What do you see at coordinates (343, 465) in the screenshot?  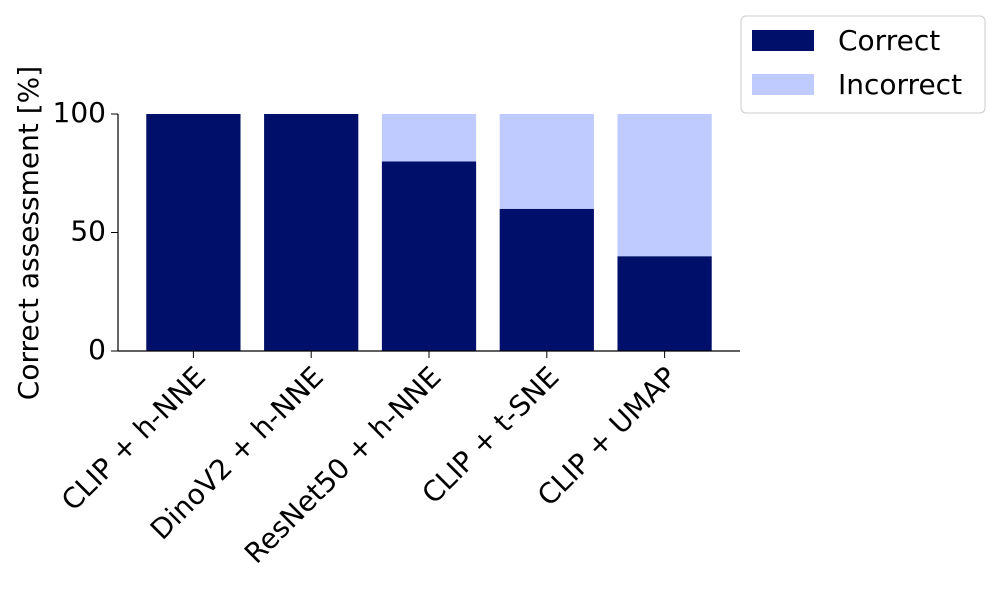 I see `x-tick-label: ResNet50 + h-NNE` at bounding box center [343, 465].